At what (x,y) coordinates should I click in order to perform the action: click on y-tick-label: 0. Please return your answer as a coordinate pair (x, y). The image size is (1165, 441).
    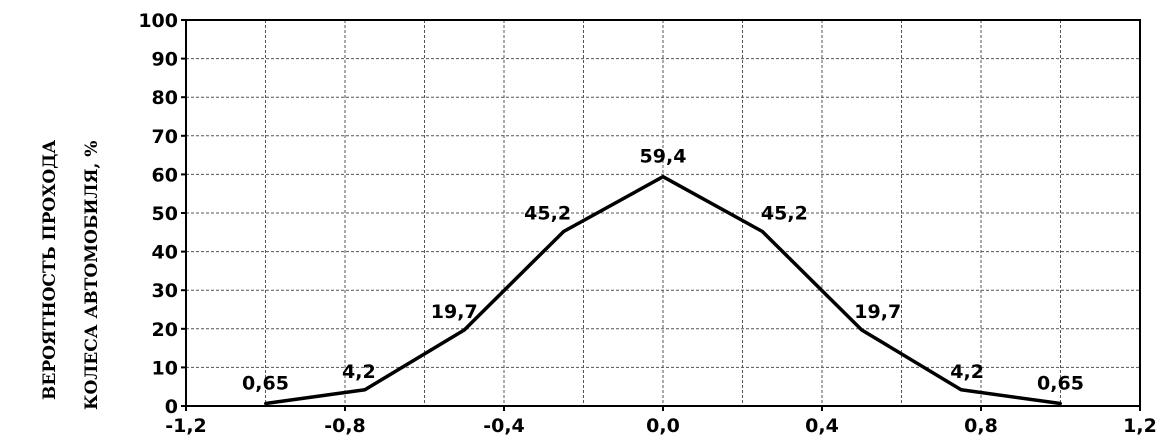
    Looking at the image, I should click on (171, 407).